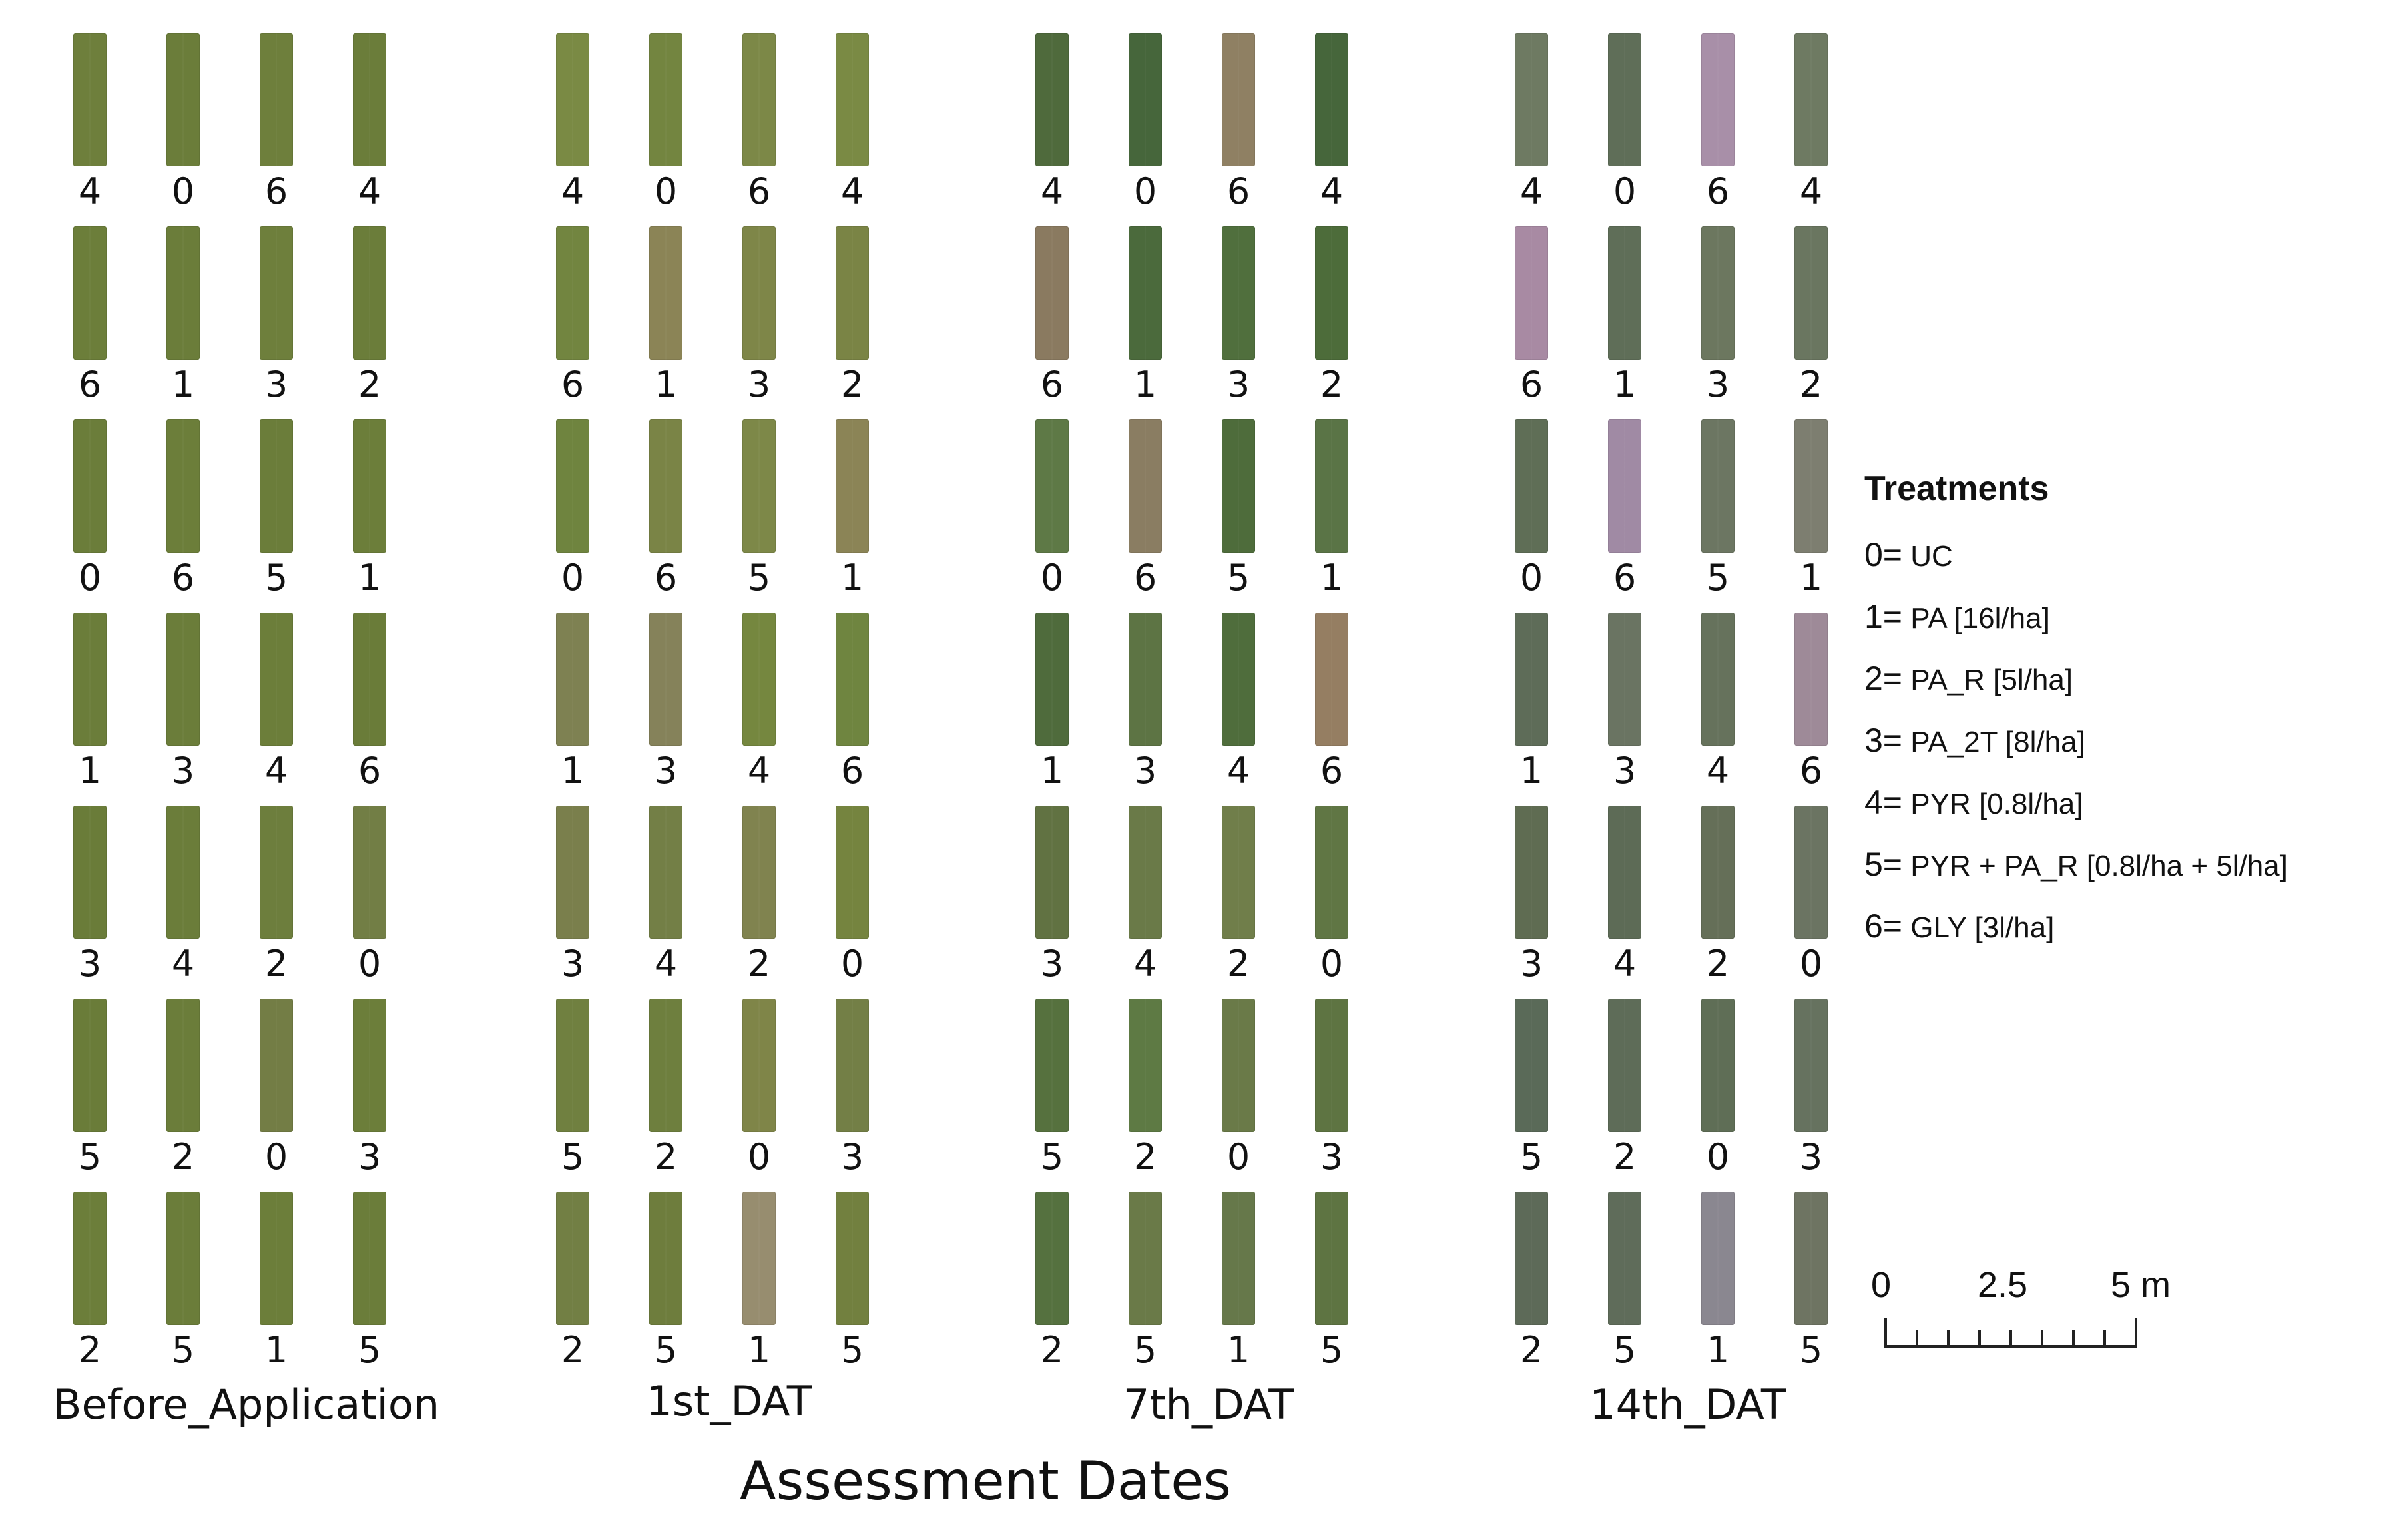 This screenshot has width=2403, height=1540. Describe the element at coordinates (1956, 488) in the screenshot. I see `legend-title: Treatments` at that location.